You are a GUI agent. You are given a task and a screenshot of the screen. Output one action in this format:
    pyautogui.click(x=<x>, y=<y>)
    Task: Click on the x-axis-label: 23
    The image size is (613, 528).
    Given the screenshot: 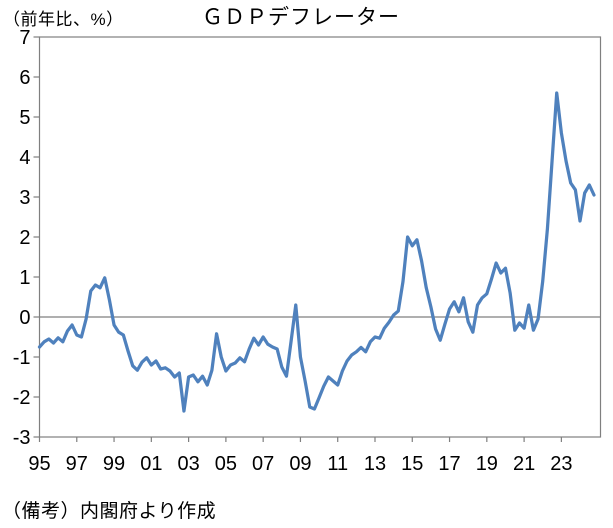 What is the action you would take?
    pyautogui.click(x=561, y=464)
    